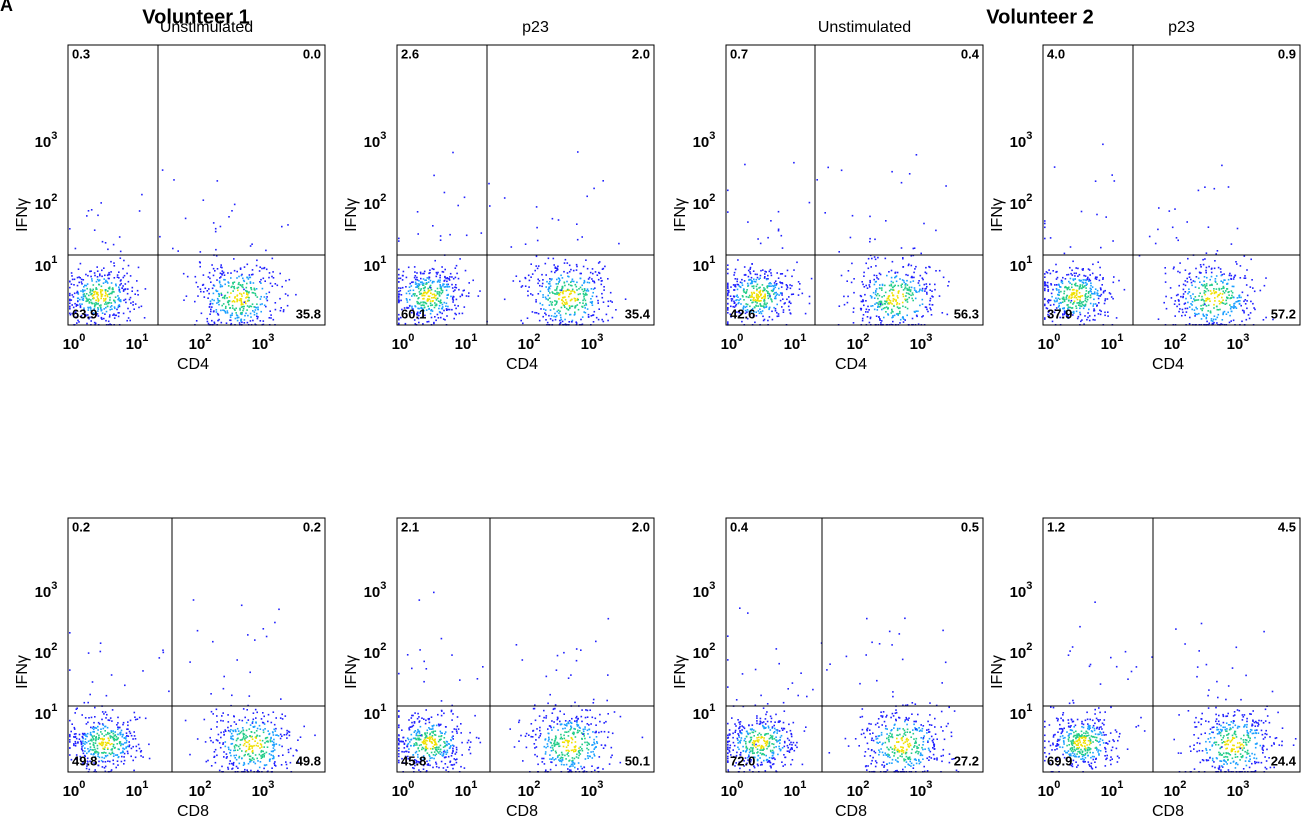 The width and height of the screenshot is (1310, 837). What do you see at coordinates (537, 338) in the screenshot?
I see `tick-exponent: 2` at bounding box center [537, 338].